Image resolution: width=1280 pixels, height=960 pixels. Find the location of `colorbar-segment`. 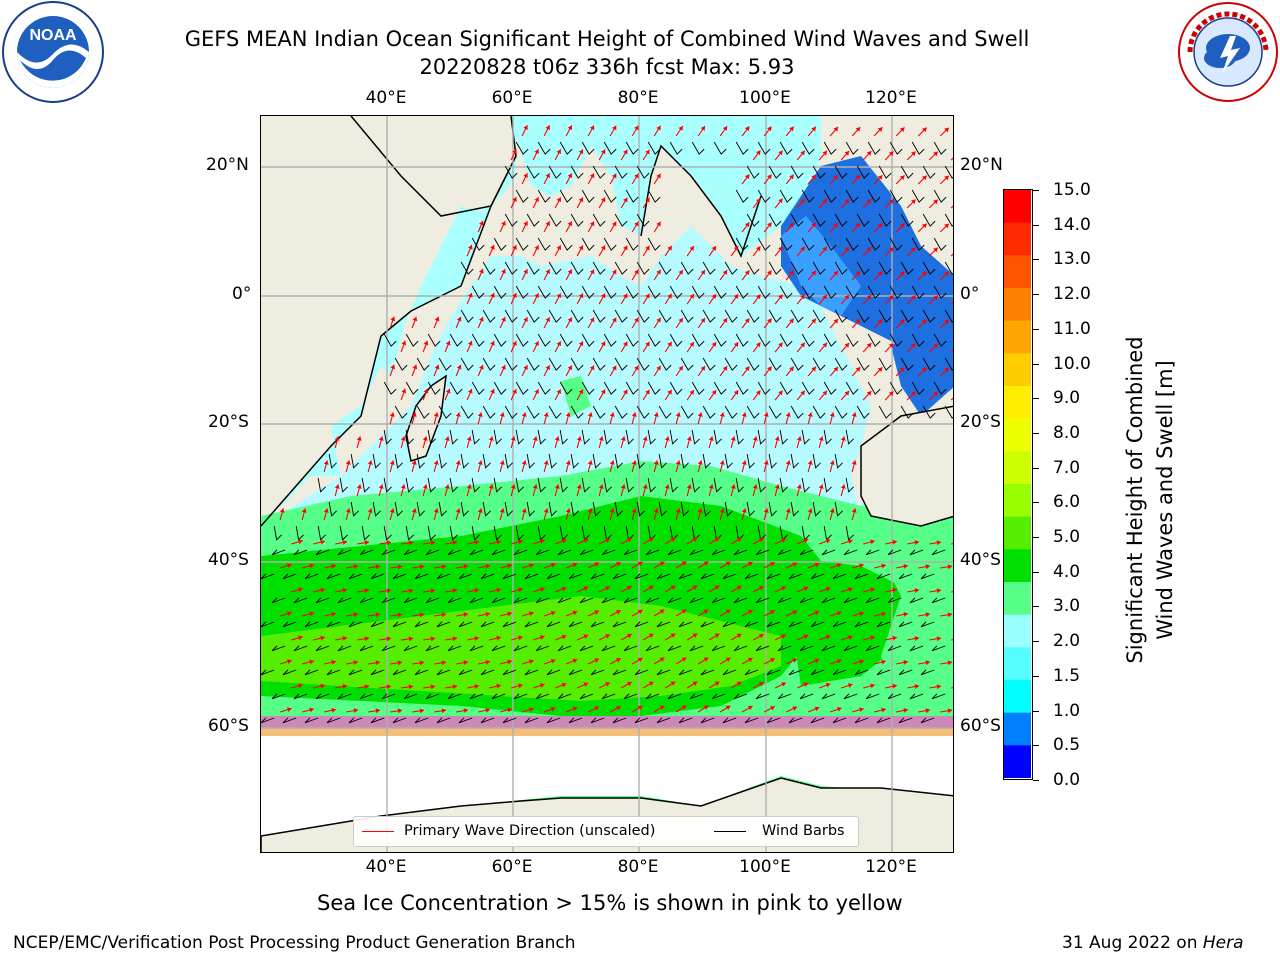

colorbar-segment is located at coordinates (1017, 403).